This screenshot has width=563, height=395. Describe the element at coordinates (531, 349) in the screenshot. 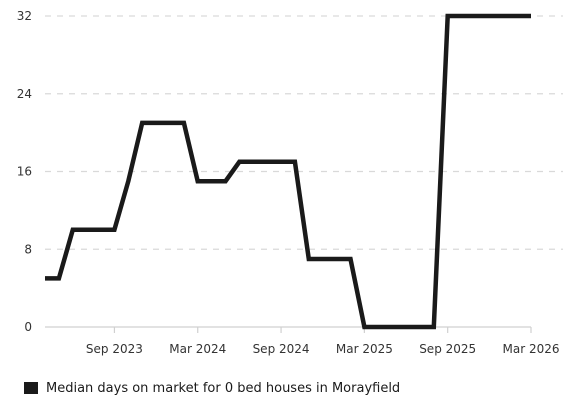

I see `x-tick-label: Mar 2026` at that location.